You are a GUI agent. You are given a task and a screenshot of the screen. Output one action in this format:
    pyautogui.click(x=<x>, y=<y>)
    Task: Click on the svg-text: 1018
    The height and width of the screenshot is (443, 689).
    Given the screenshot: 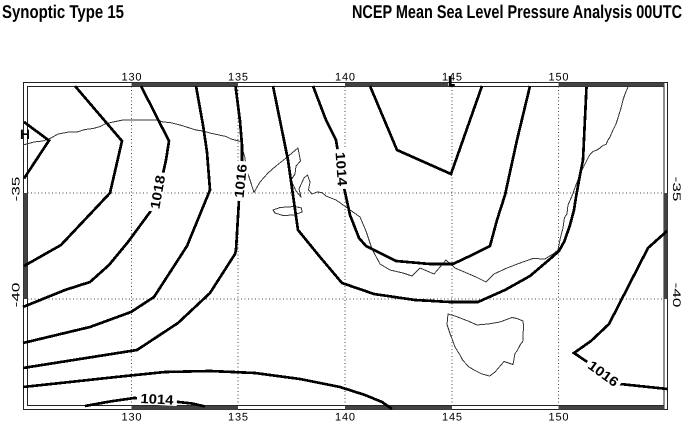 What is the action you would take?
    pyautogui.click(x=157, y=191)
    